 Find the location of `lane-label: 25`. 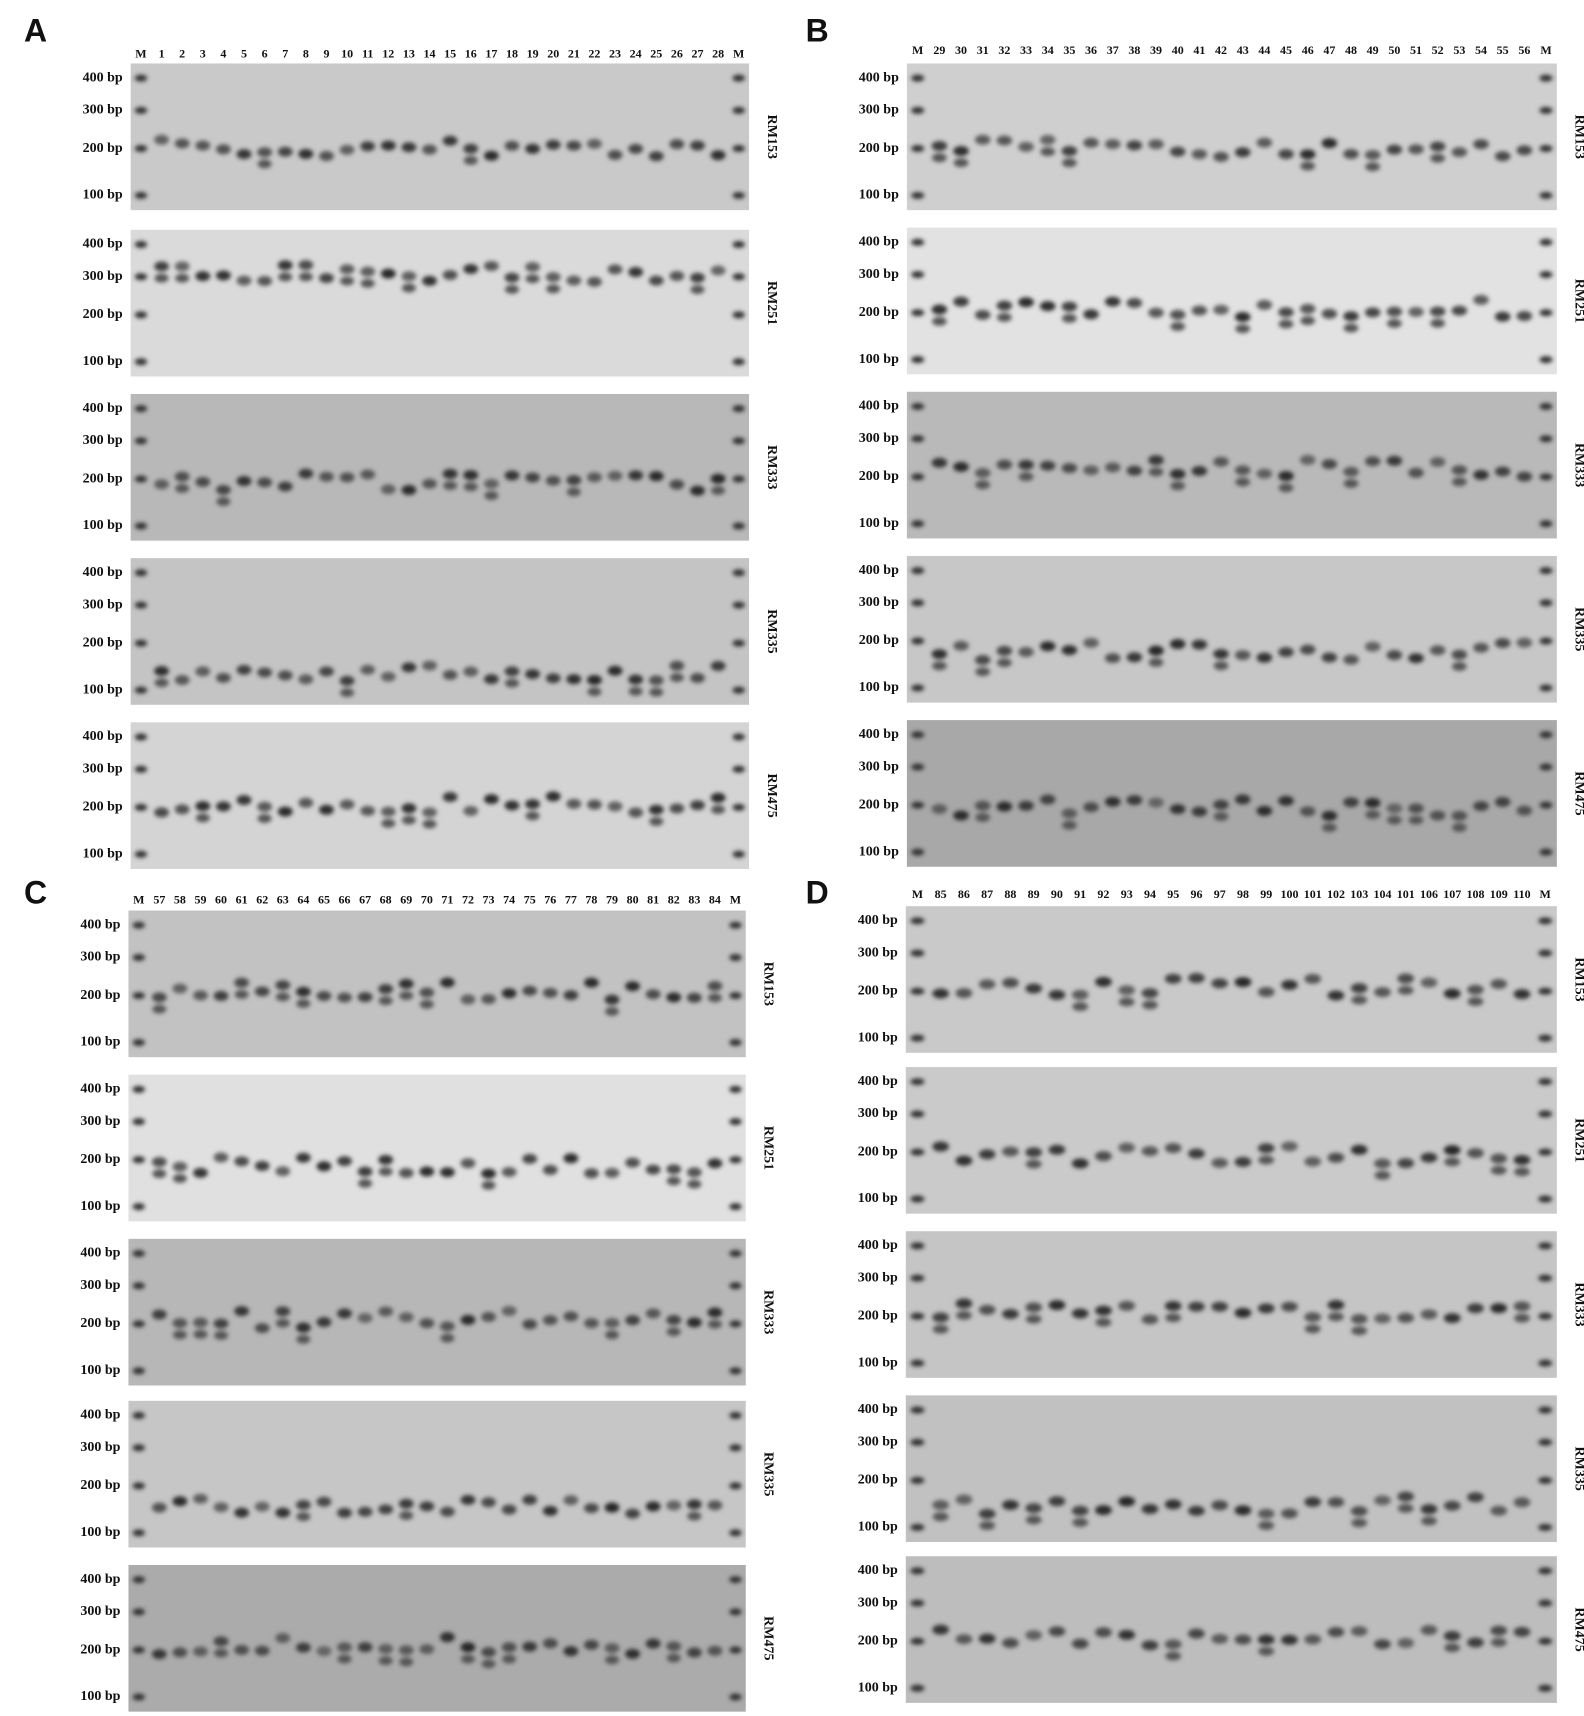

lane-label: 25 is located at coordinates (656, 53).